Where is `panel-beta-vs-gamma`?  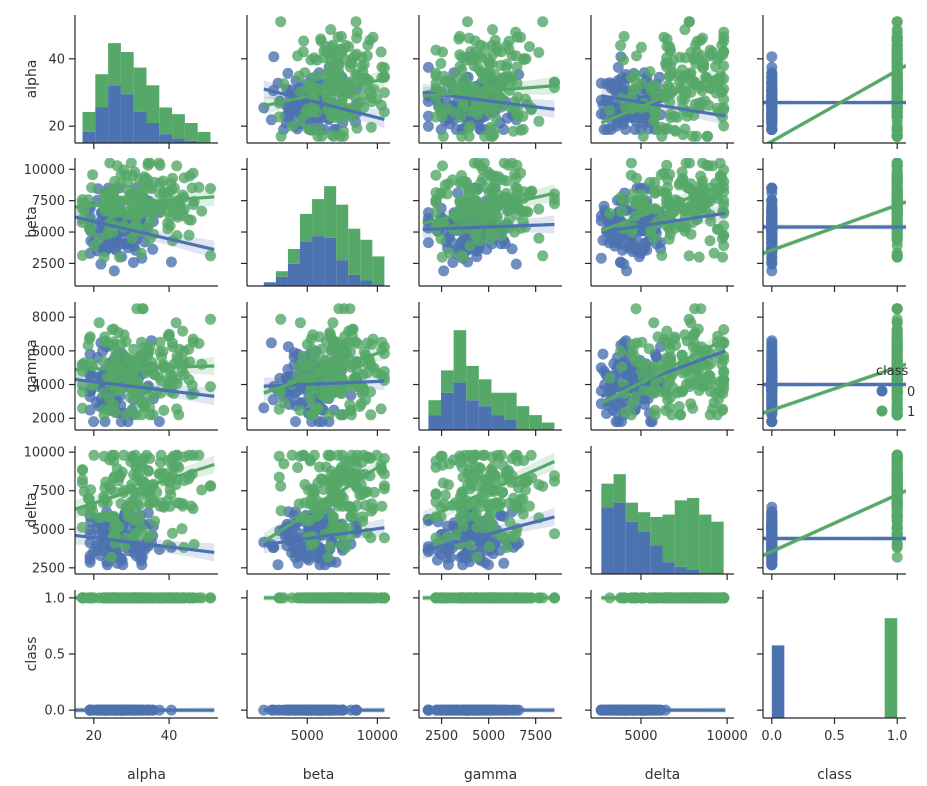
panel-beta-vs-gamma is located at coordinates (487, 225).